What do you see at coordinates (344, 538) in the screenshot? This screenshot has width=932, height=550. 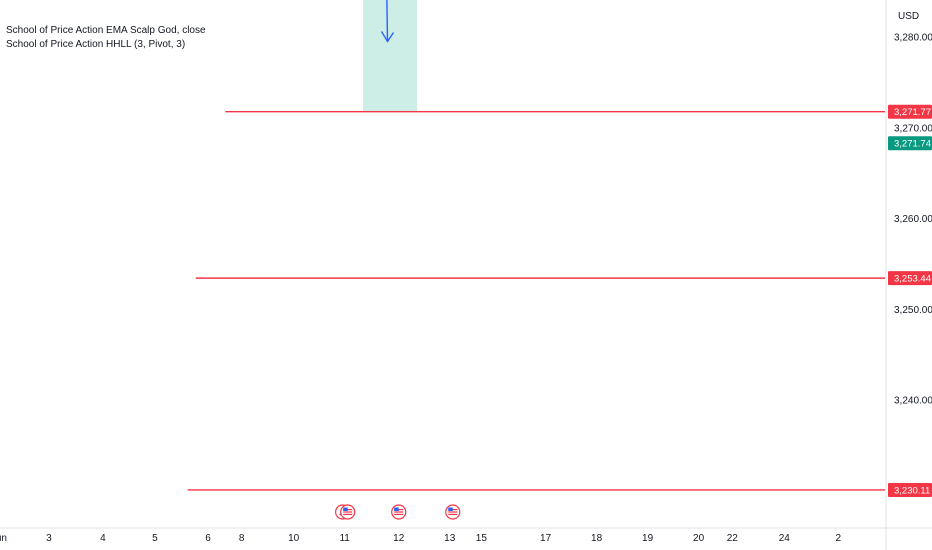 I see `time-tick-label: 11` at bounding box center [344, 538].